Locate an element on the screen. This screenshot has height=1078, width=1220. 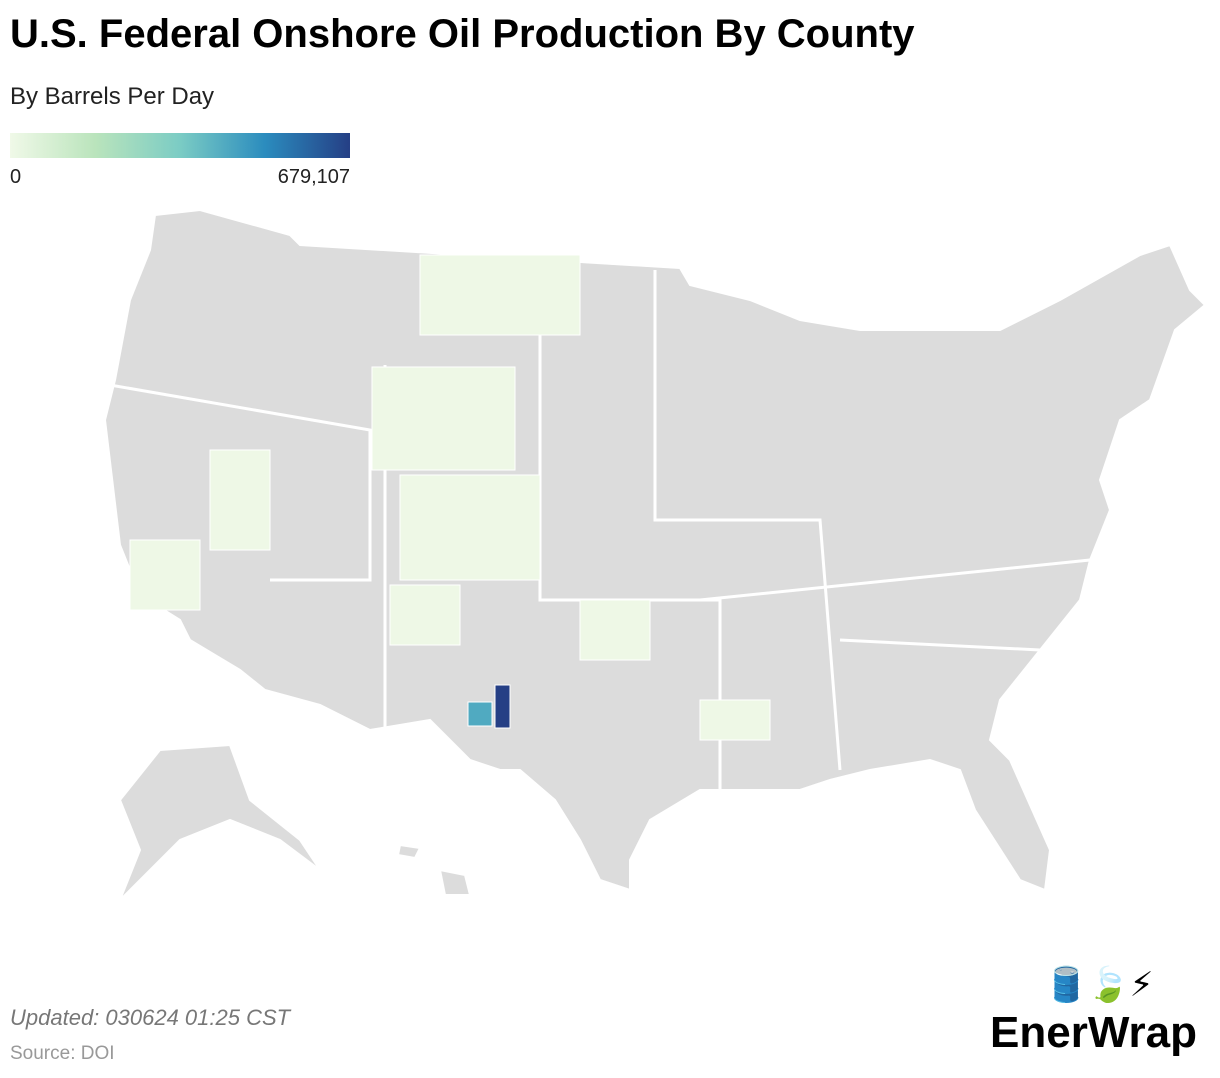
color-bar is located at coordinates (180, 145).